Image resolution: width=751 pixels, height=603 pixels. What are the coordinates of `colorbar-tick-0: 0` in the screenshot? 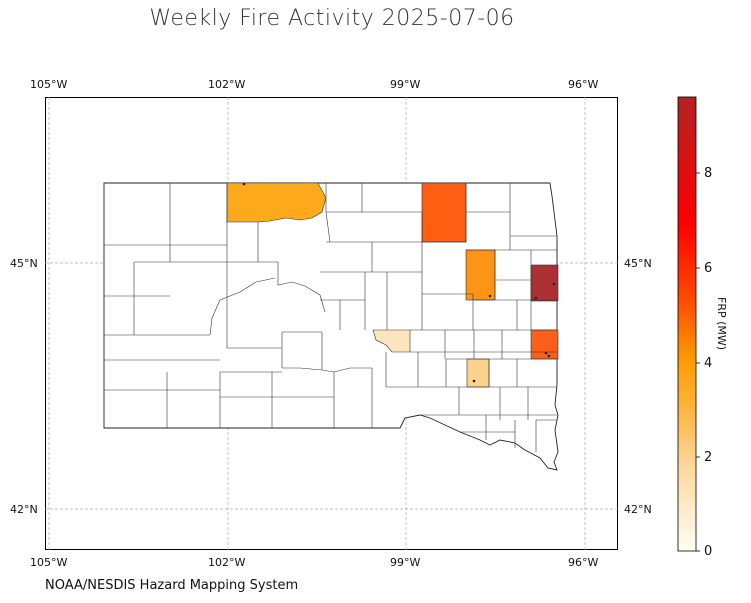 It's located at (708, 551).